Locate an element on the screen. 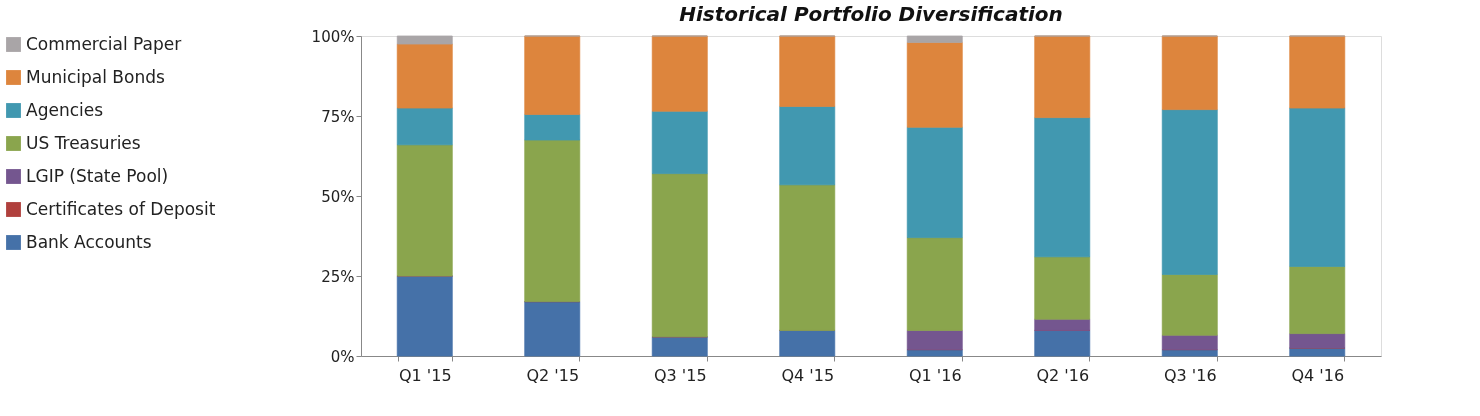 Image resolution: width=1480 pixels, height=416 pixels. y-tick-label: 75% is located at coordinates (338, 116).